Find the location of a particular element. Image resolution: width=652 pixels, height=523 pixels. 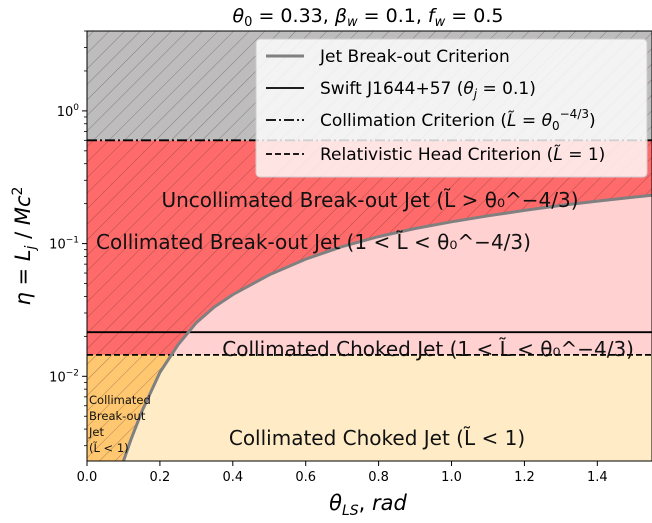

x-tick-label: 0.2 is located at coordinates (160, 477).